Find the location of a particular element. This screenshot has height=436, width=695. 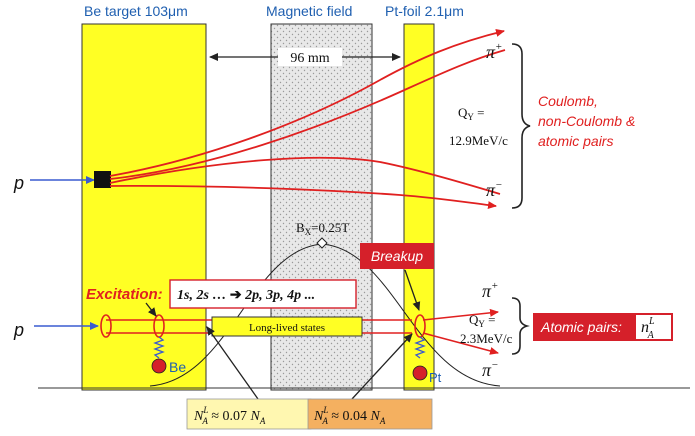

atomic-pairs-symbol-box is located at coordinates (653, 327).